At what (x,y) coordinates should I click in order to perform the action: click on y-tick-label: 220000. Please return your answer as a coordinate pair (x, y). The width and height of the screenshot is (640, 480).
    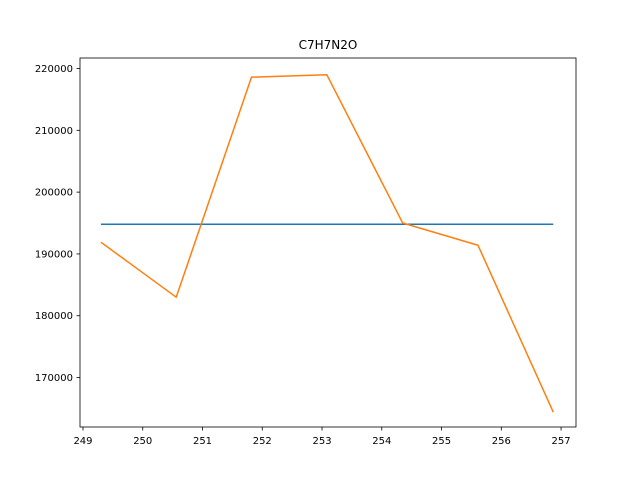
    Looking at the image, I should click on (54, 69).